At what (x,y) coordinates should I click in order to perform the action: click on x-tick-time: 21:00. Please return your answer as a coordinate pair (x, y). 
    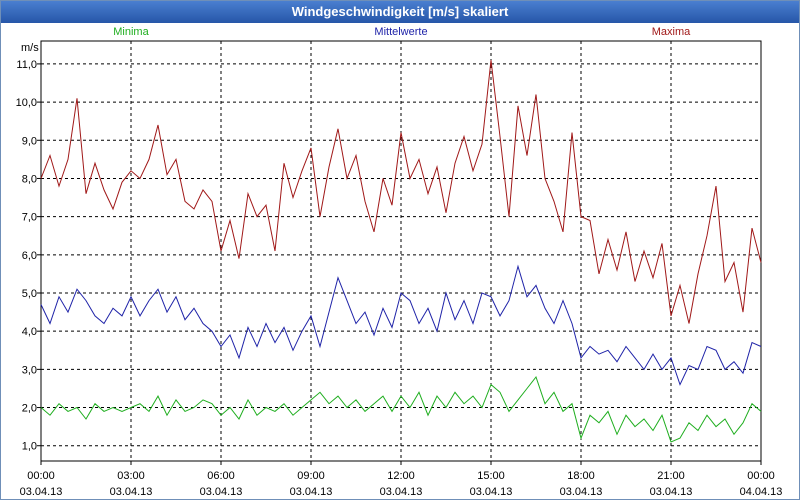
    Looking at the image, I should click on (671, 476).